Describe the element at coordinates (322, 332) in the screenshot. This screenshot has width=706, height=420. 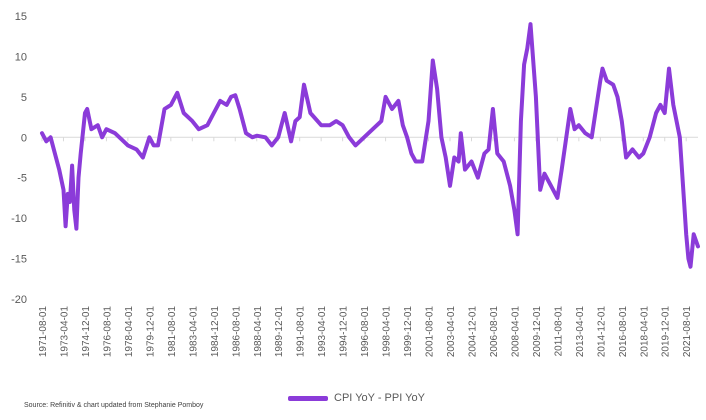
I see `x-tick-label: 1993-04-01` at that location.